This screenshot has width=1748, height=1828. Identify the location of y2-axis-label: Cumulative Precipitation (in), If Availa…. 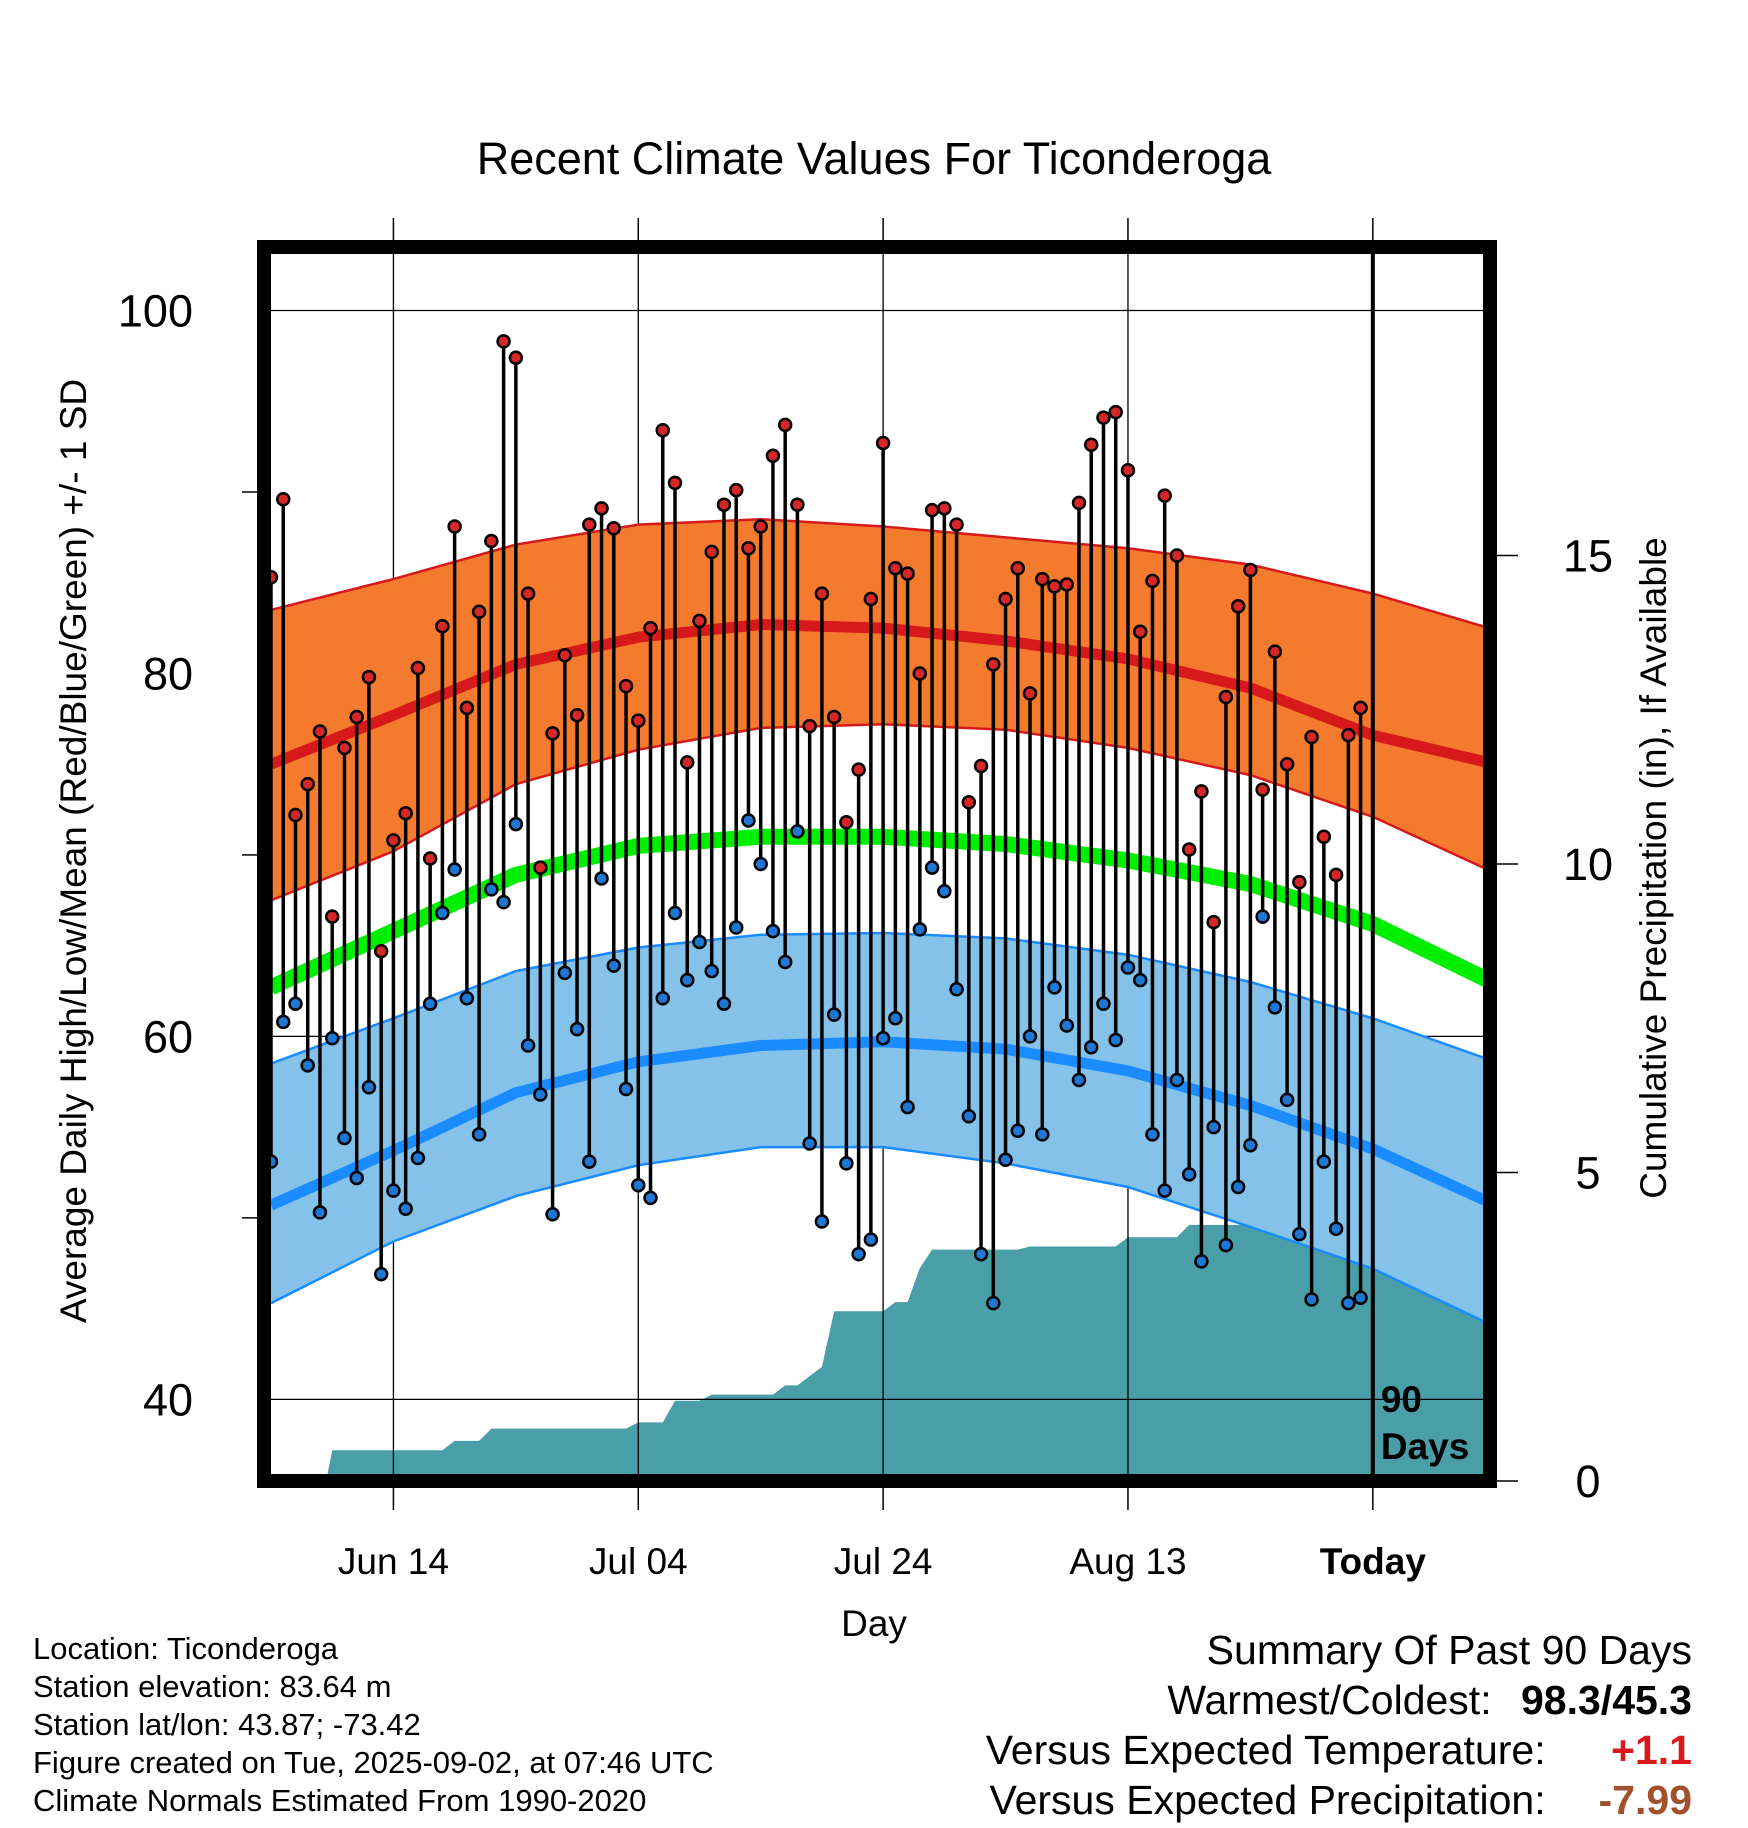
(1653, 868).